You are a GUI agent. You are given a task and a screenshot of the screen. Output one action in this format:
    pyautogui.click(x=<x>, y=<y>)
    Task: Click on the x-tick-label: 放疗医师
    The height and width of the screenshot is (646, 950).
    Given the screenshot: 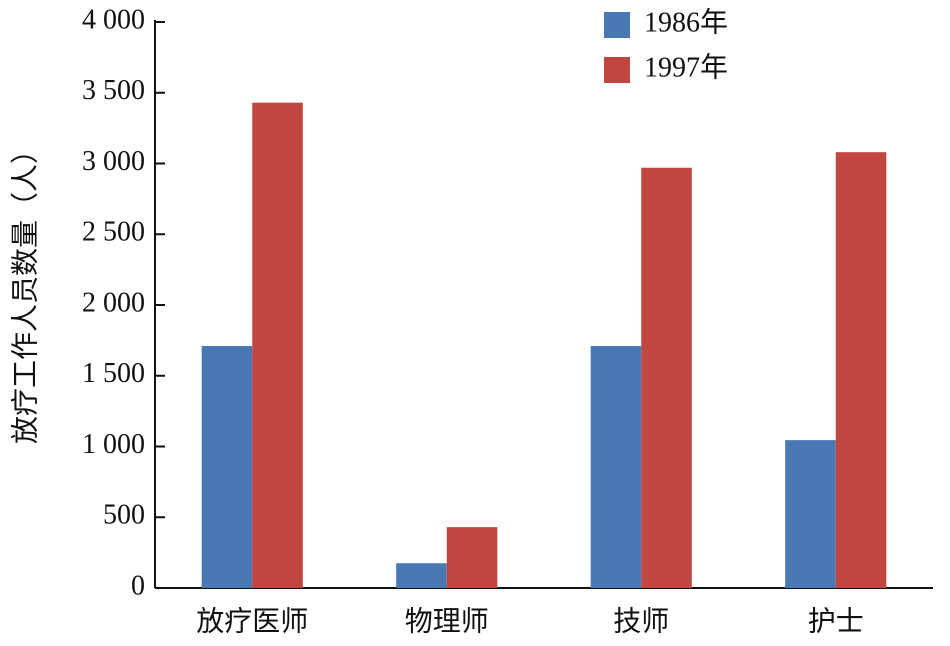 What is the action you would take?
    pyautogui.click(x=252, y=621)
    